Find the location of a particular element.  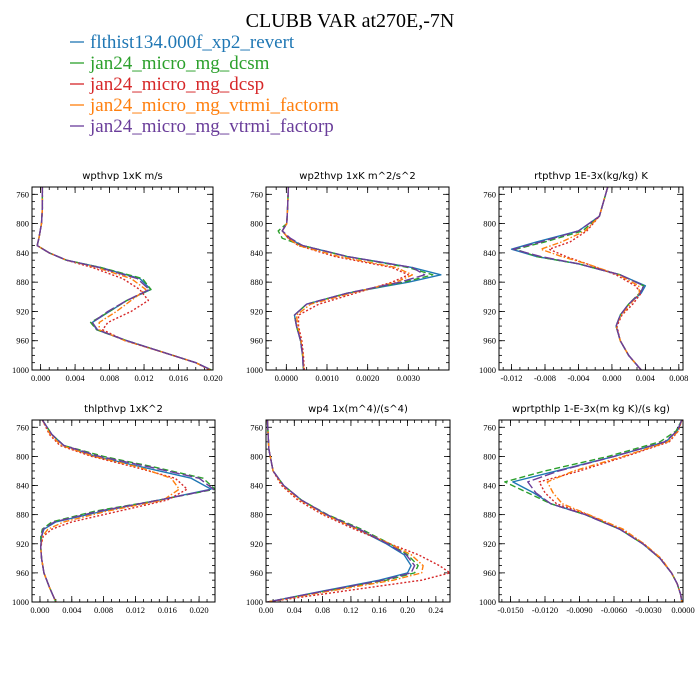

legend-label: jan24_micro_mg_vtrmi_factorm is located at coordinates (214, 105).